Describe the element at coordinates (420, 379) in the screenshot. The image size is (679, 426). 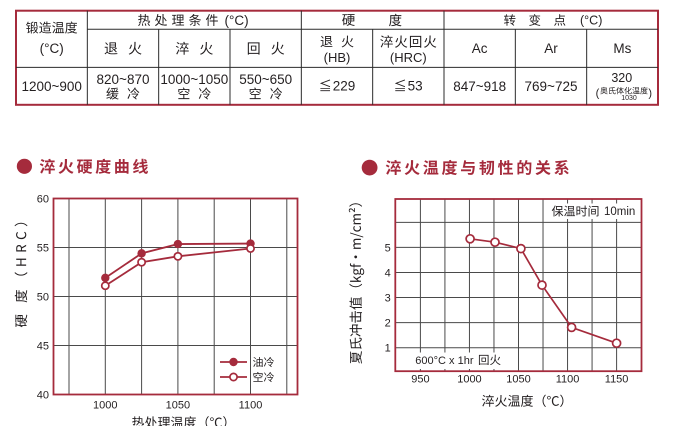
I see `svg-text: 950` at that location.